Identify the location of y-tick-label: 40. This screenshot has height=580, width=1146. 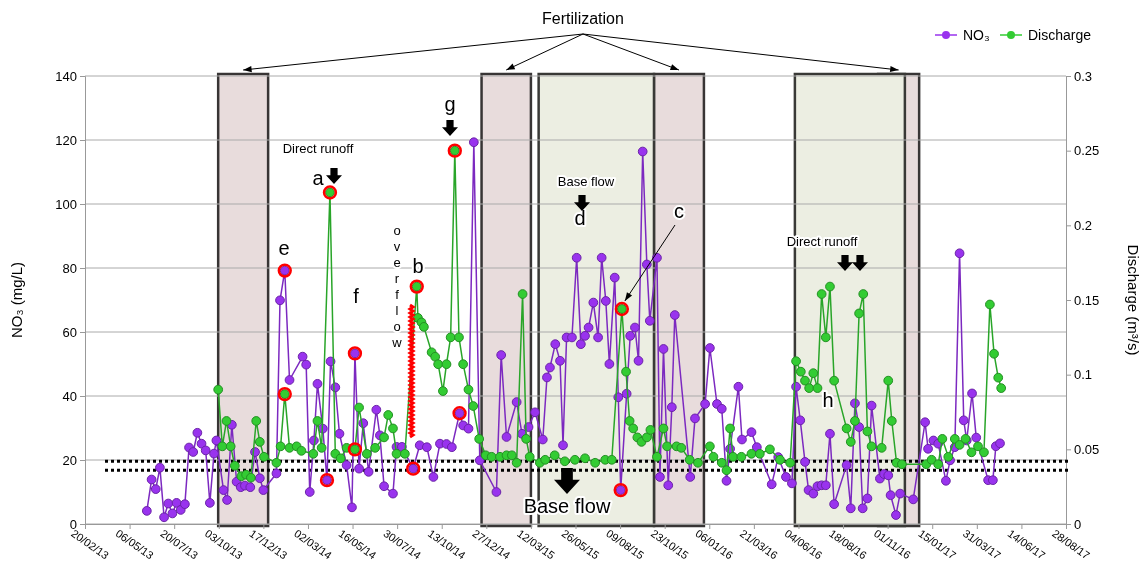
(69, 396).